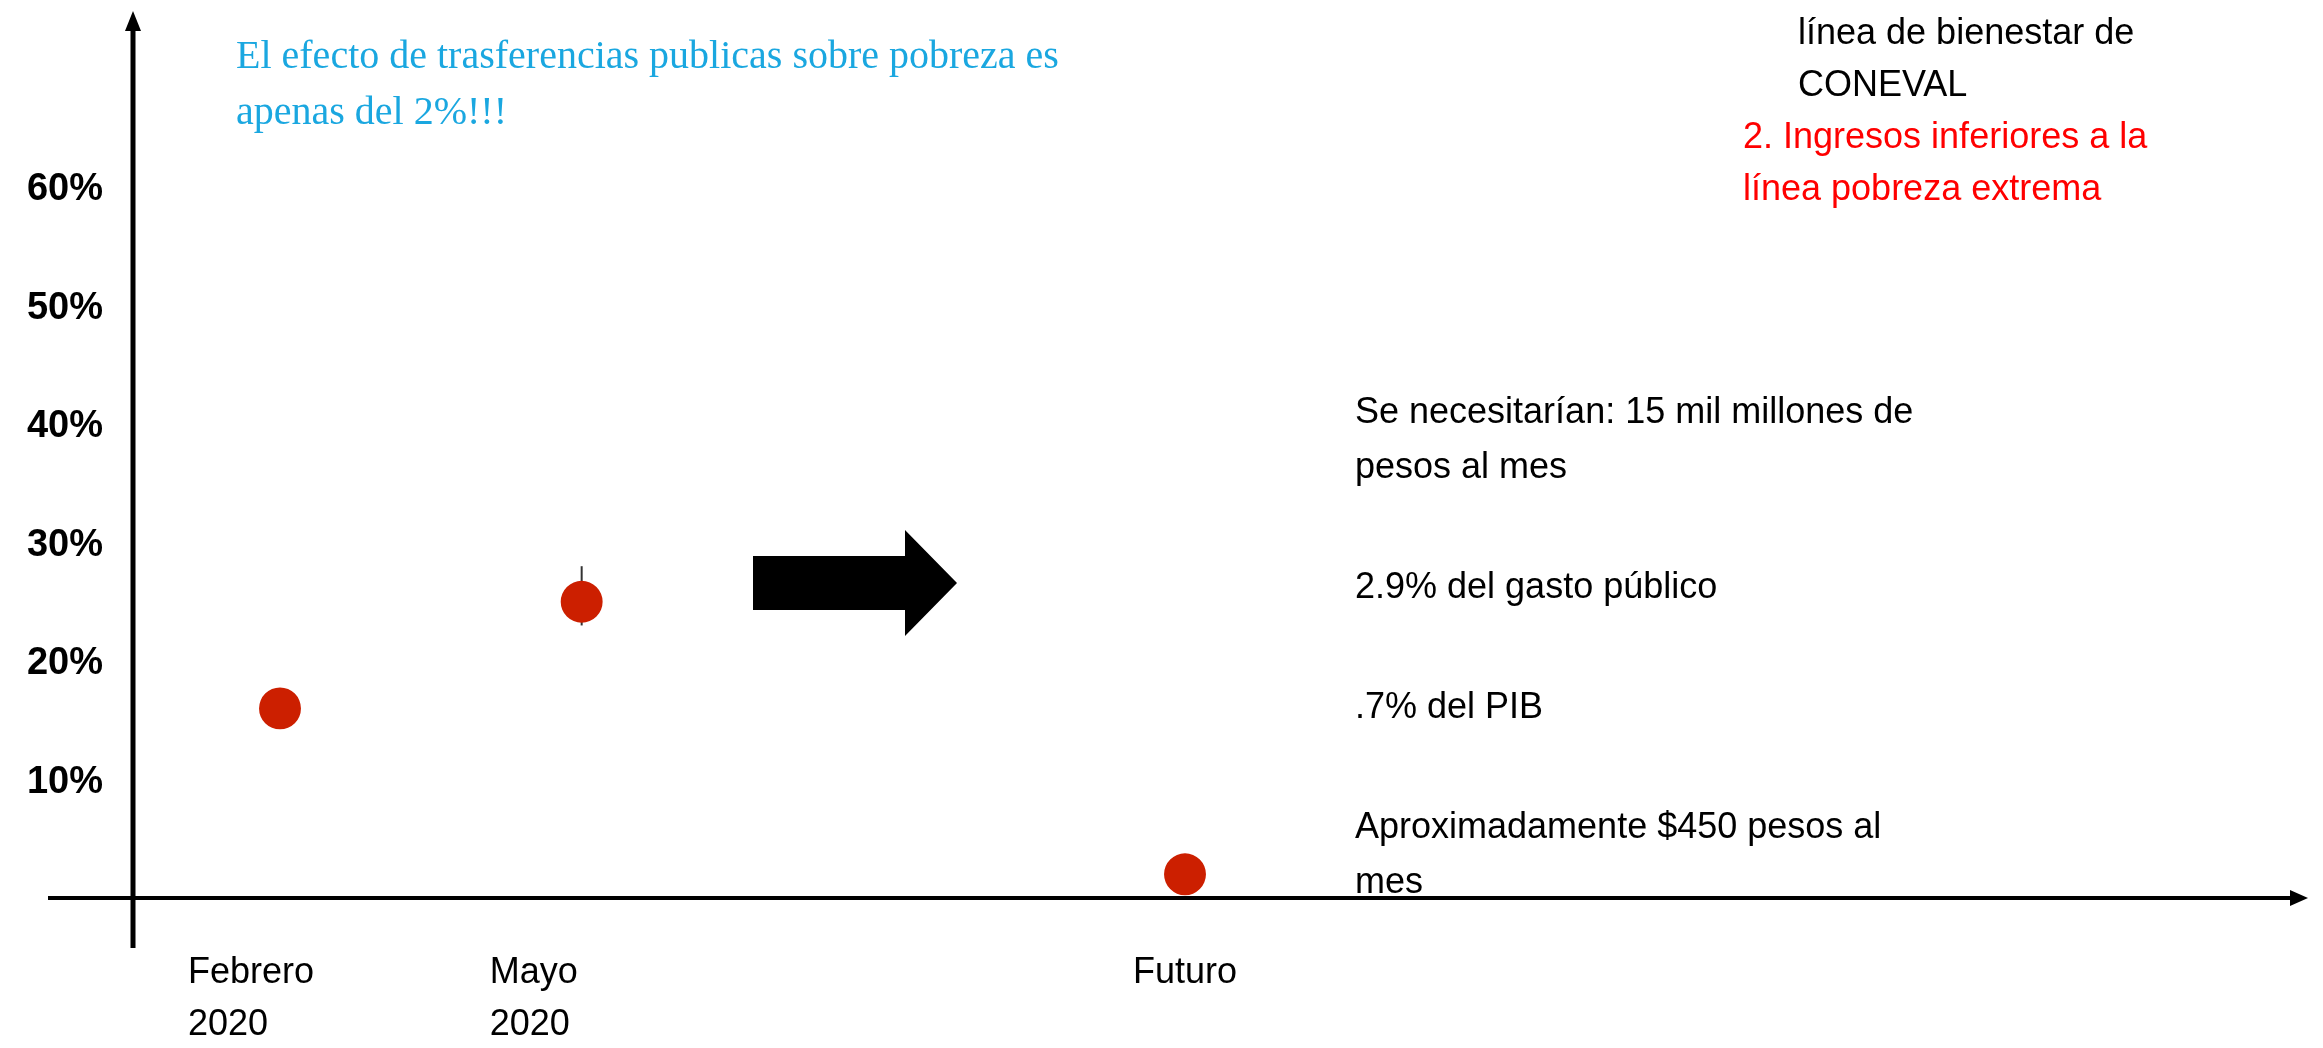  I want to click on x-tick-label: Febrero 2020, so click(251, 996).